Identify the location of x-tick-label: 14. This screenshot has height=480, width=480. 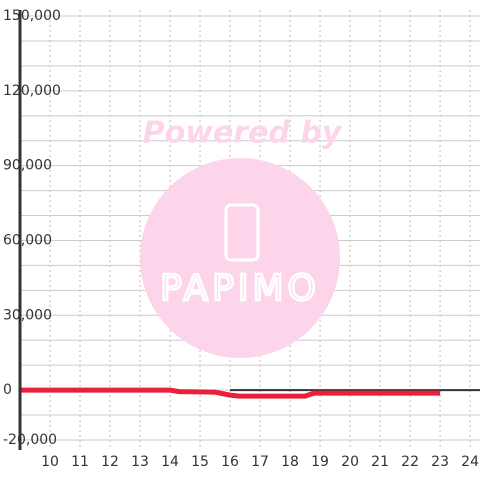
(170, 462).